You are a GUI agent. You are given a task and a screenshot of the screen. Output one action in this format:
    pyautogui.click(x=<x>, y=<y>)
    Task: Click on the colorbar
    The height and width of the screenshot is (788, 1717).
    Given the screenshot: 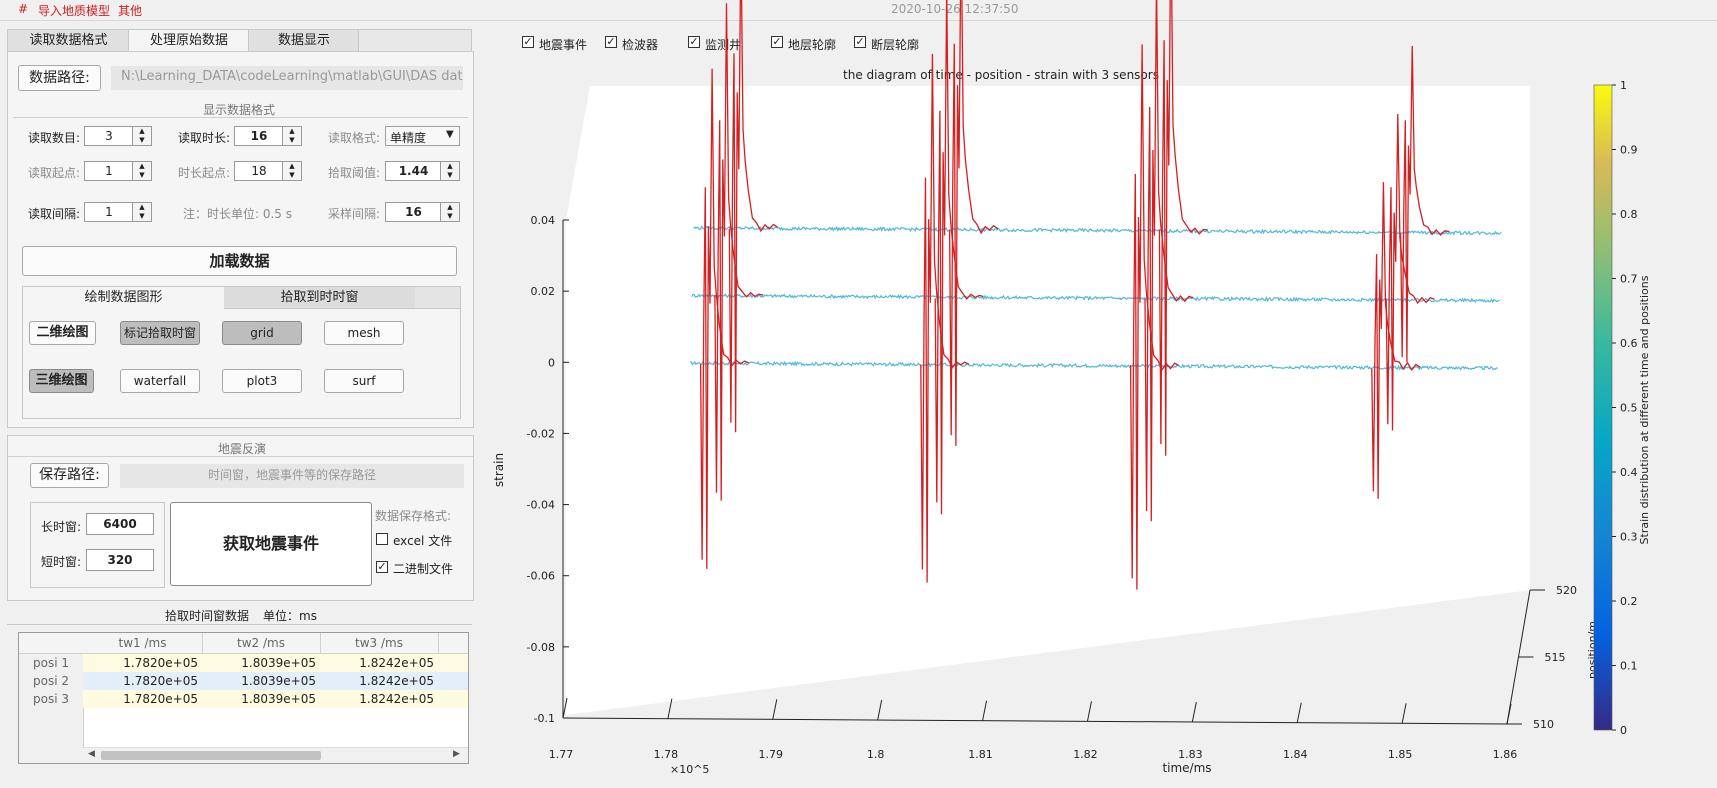 What is the action you would take?
    pyautogui.click(x=1603, y=407)
    